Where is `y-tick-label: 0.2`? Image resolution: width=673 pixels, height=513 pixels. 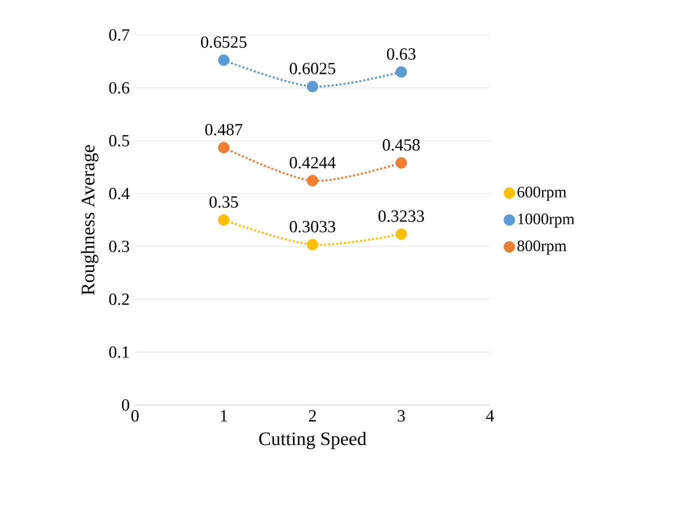
y-tick-label: 0.2 is located at coordinates (119, 300).